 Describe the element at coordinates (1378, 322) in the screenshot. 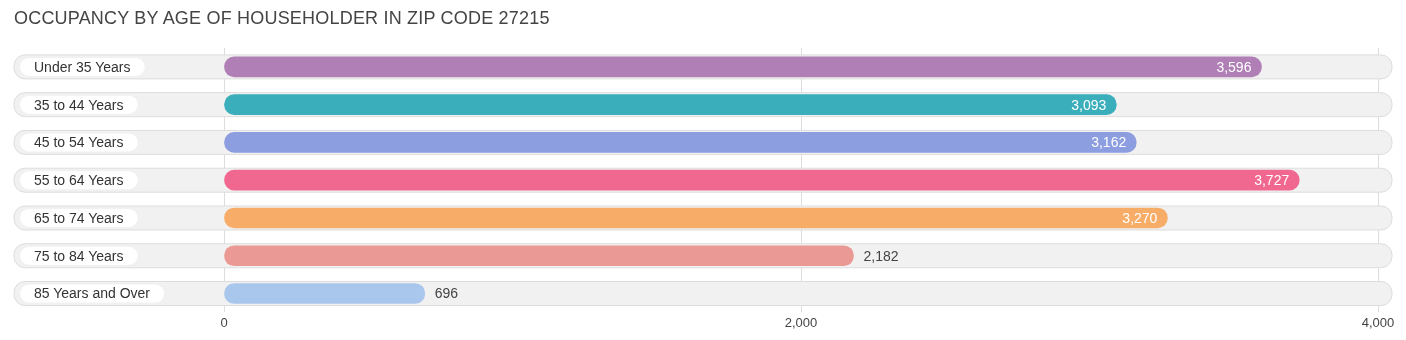

I see `x-tick-label: 4,000` at that location.